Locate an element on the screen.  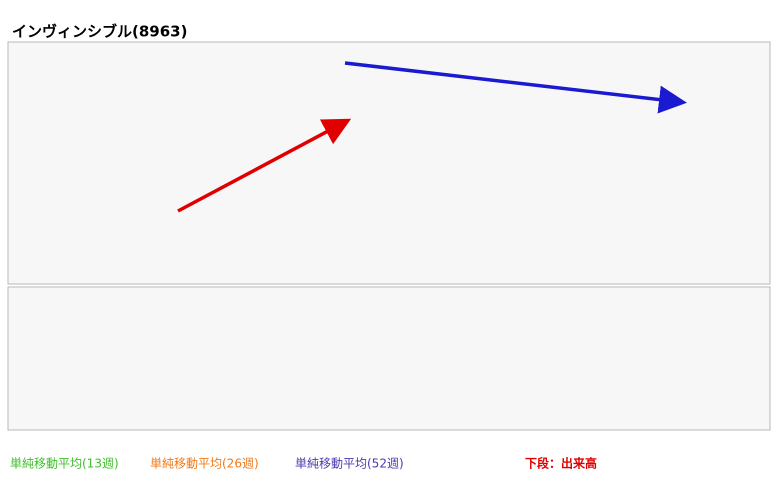
trend-arrow-up is located at coordinates (264, 165).